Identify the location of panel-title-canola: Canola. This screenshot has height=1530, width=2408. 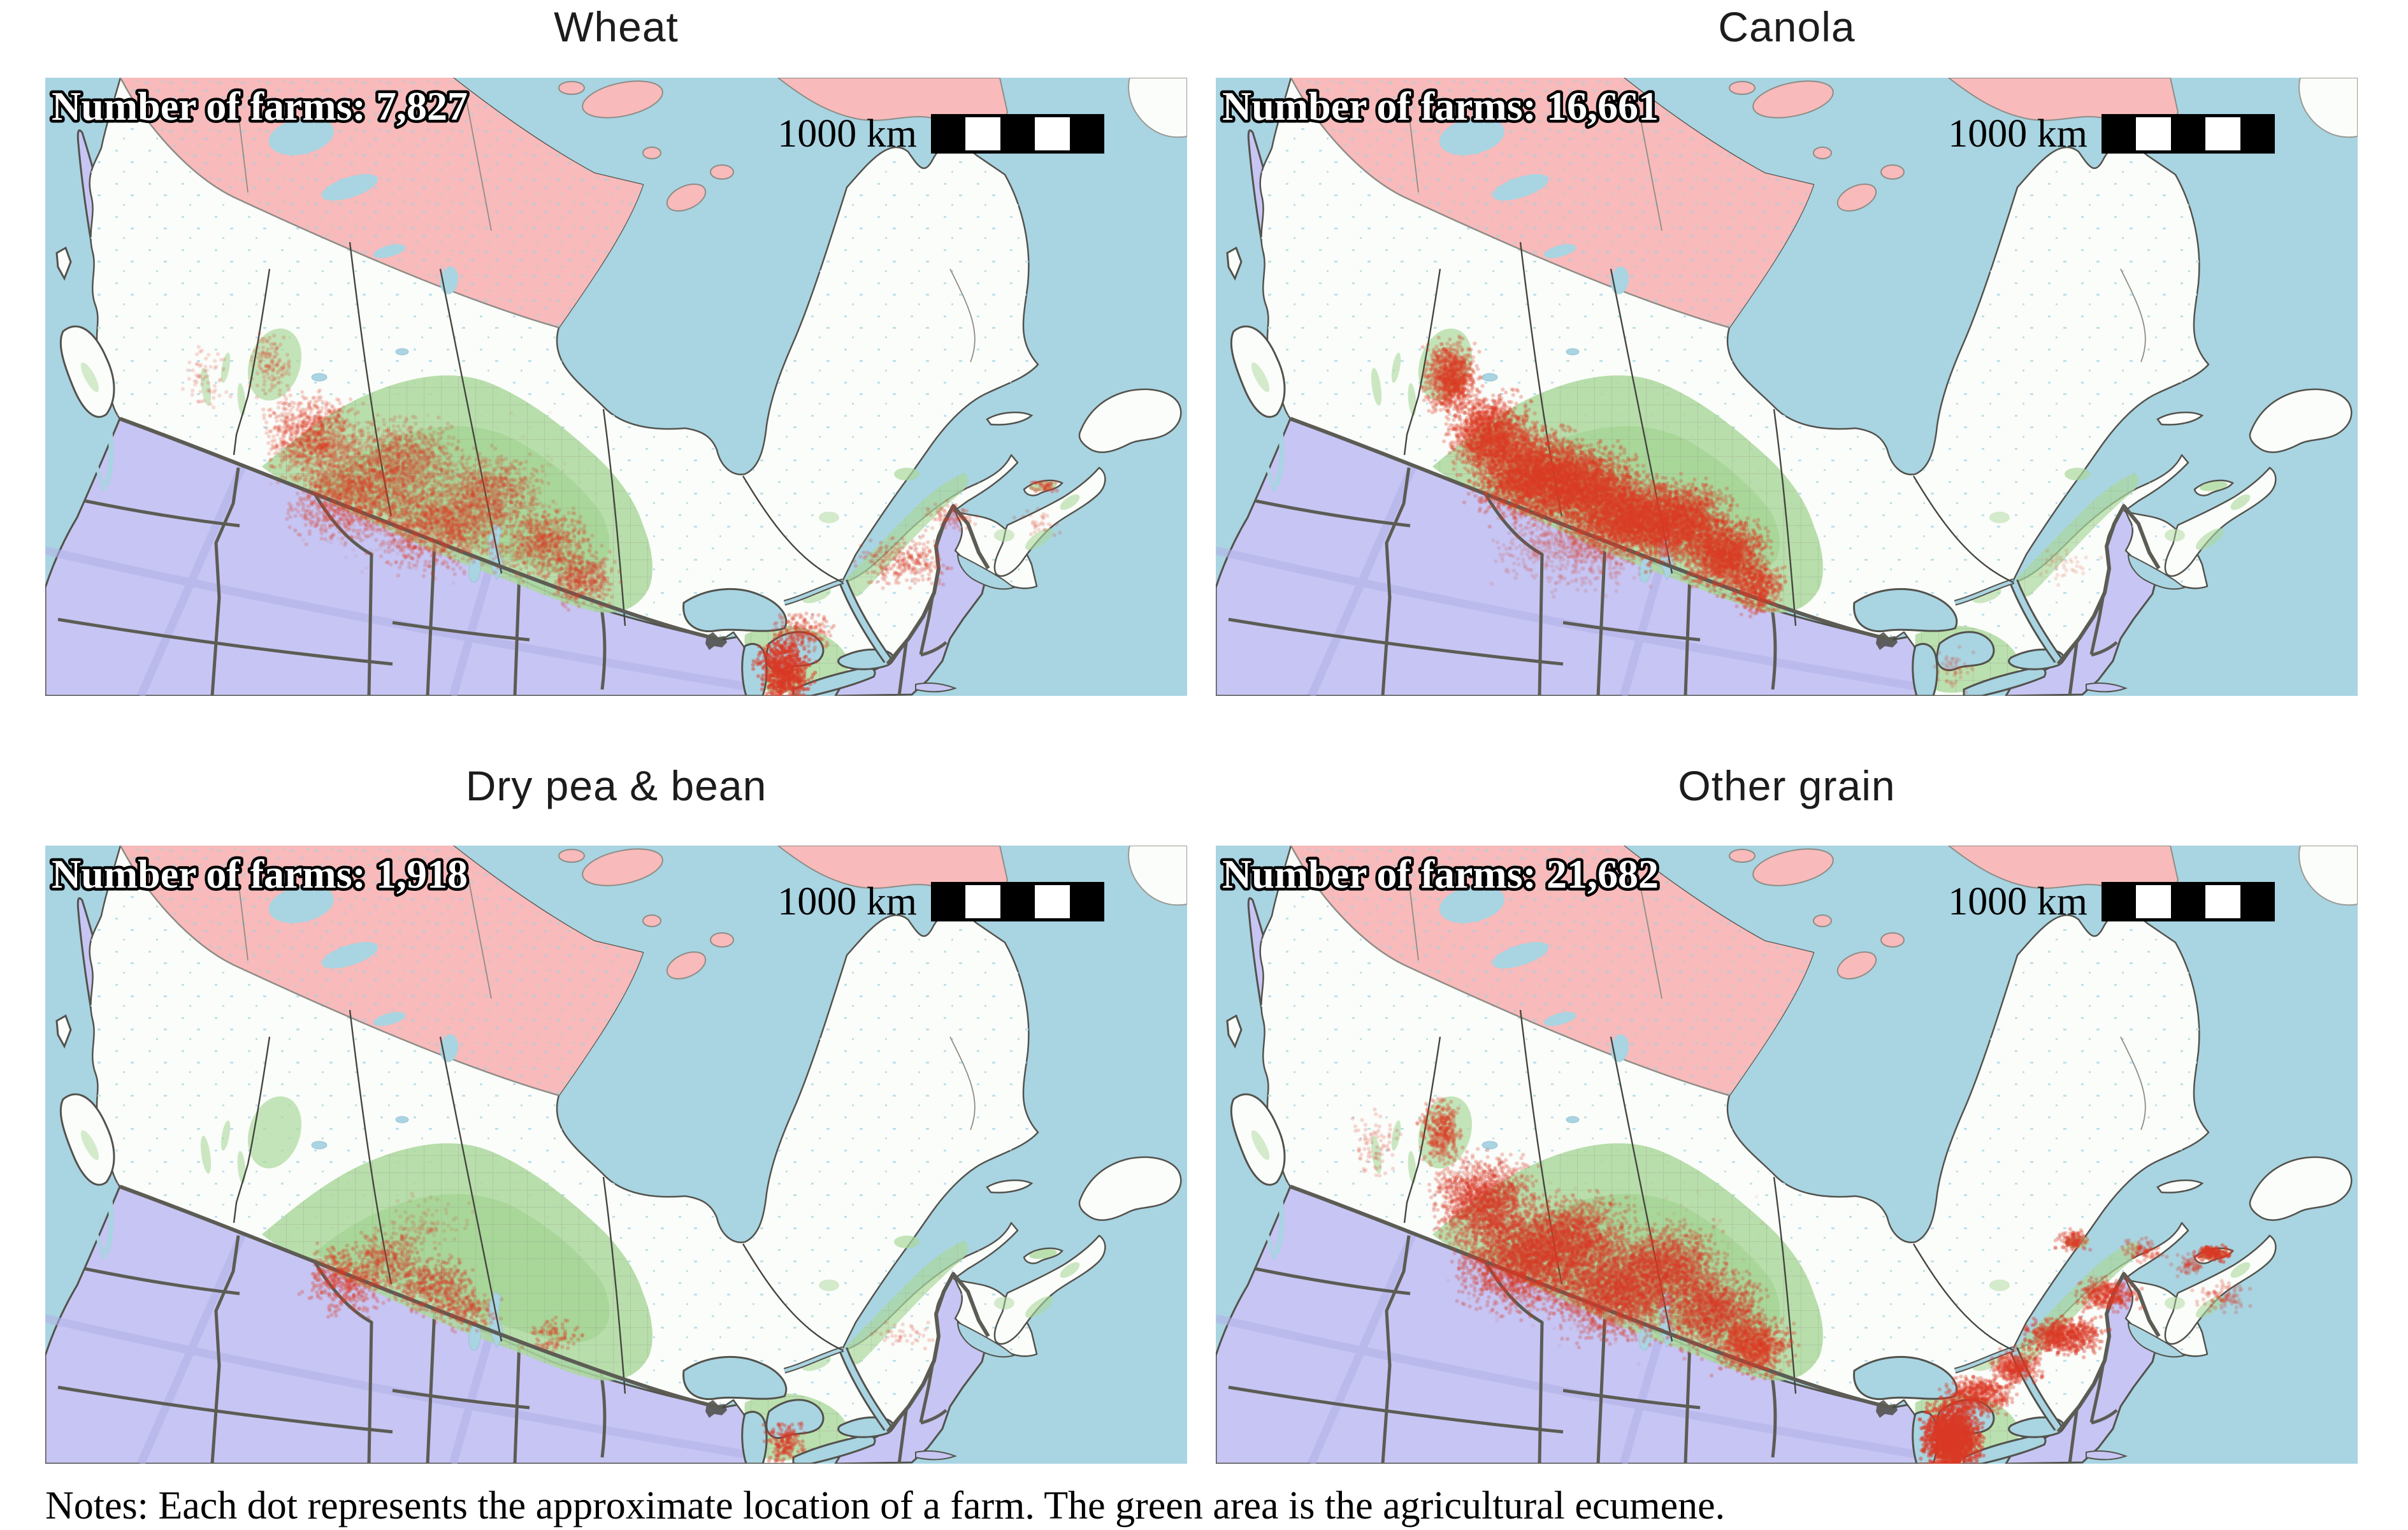
(1787, 26).